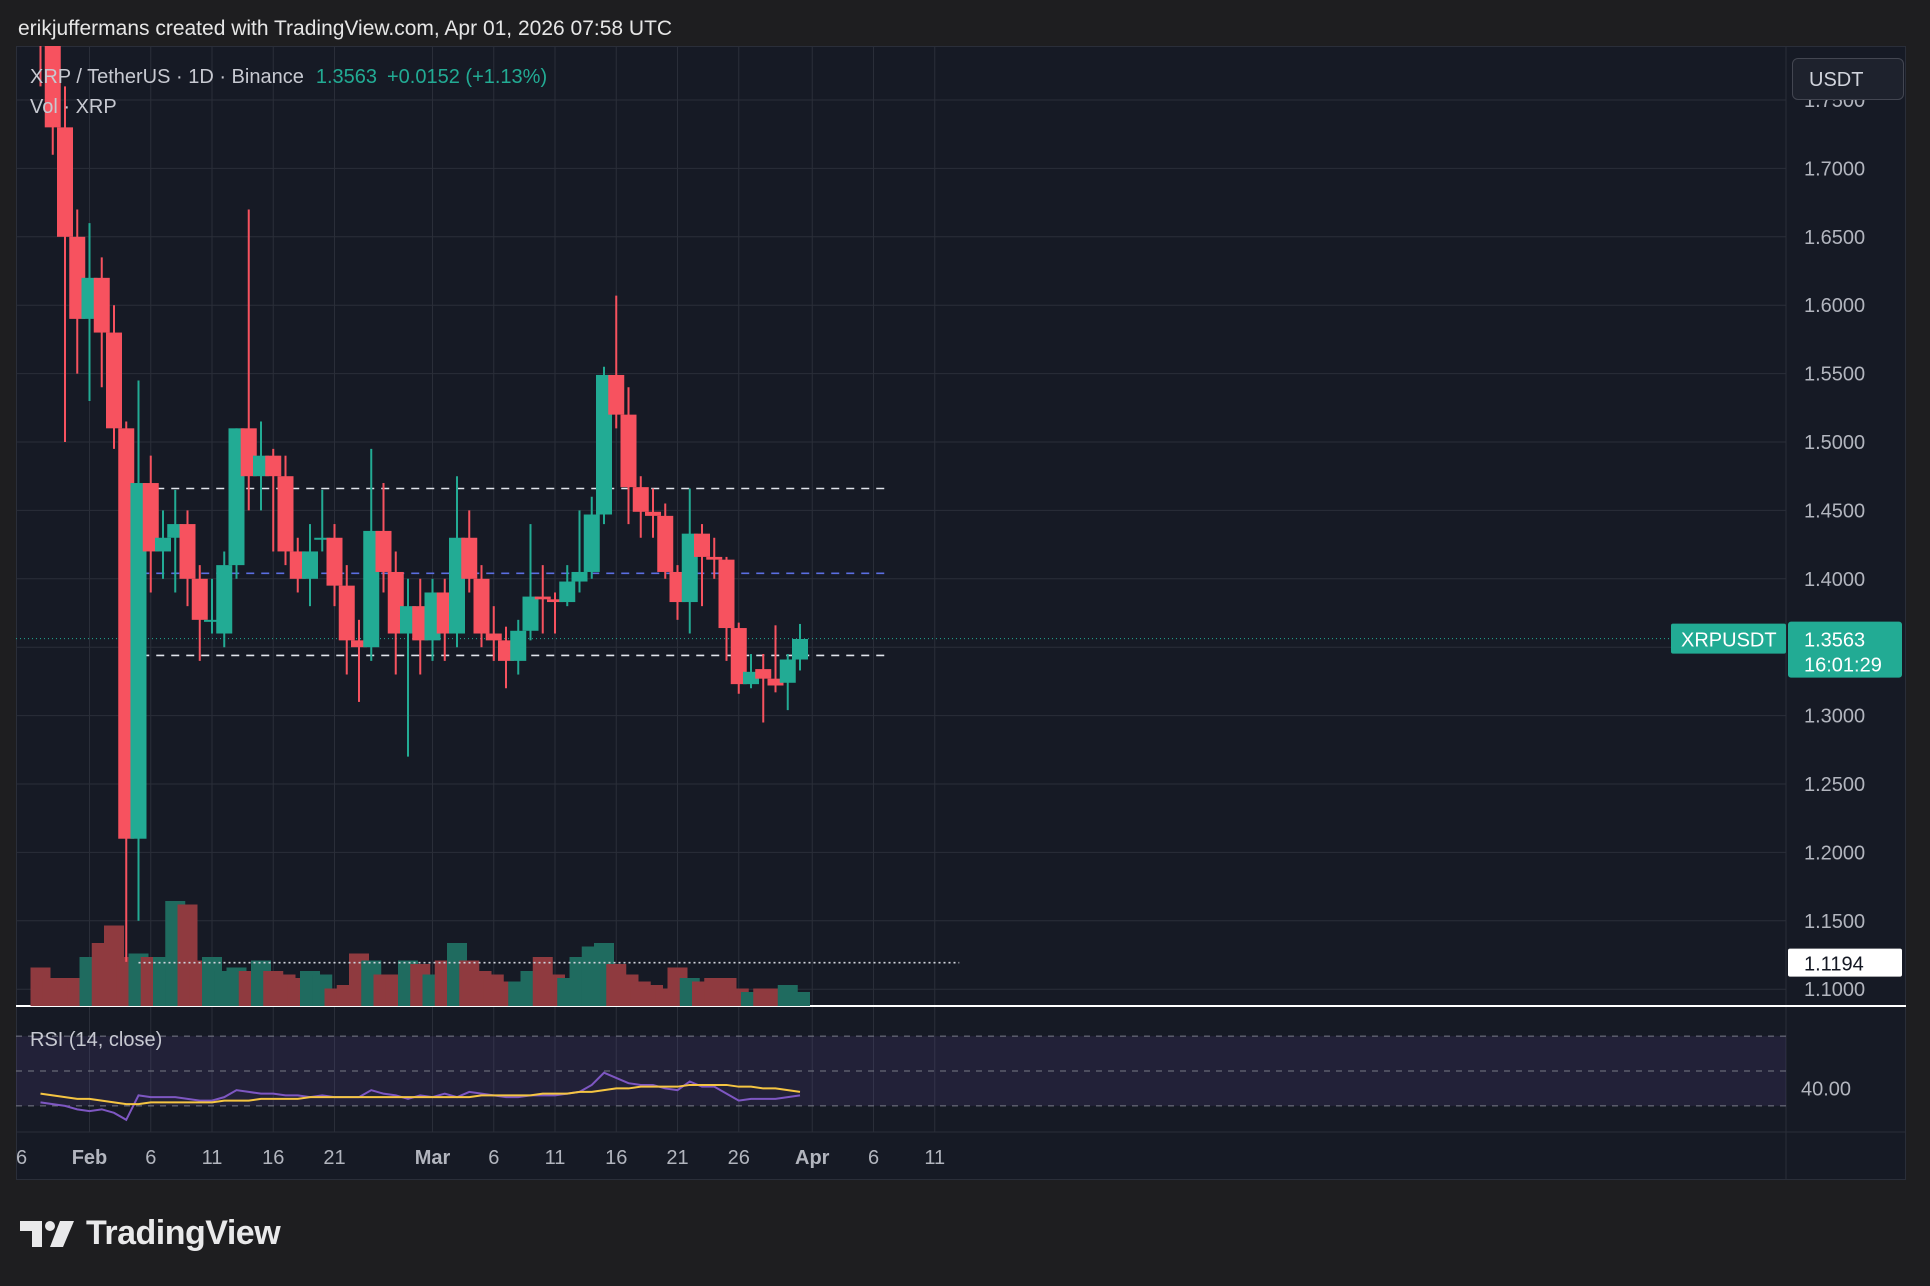 The height and width of the screenshot is (1286, 1930). I want to click on rsi-legend: RSI (14, close), so click(96, 1040).